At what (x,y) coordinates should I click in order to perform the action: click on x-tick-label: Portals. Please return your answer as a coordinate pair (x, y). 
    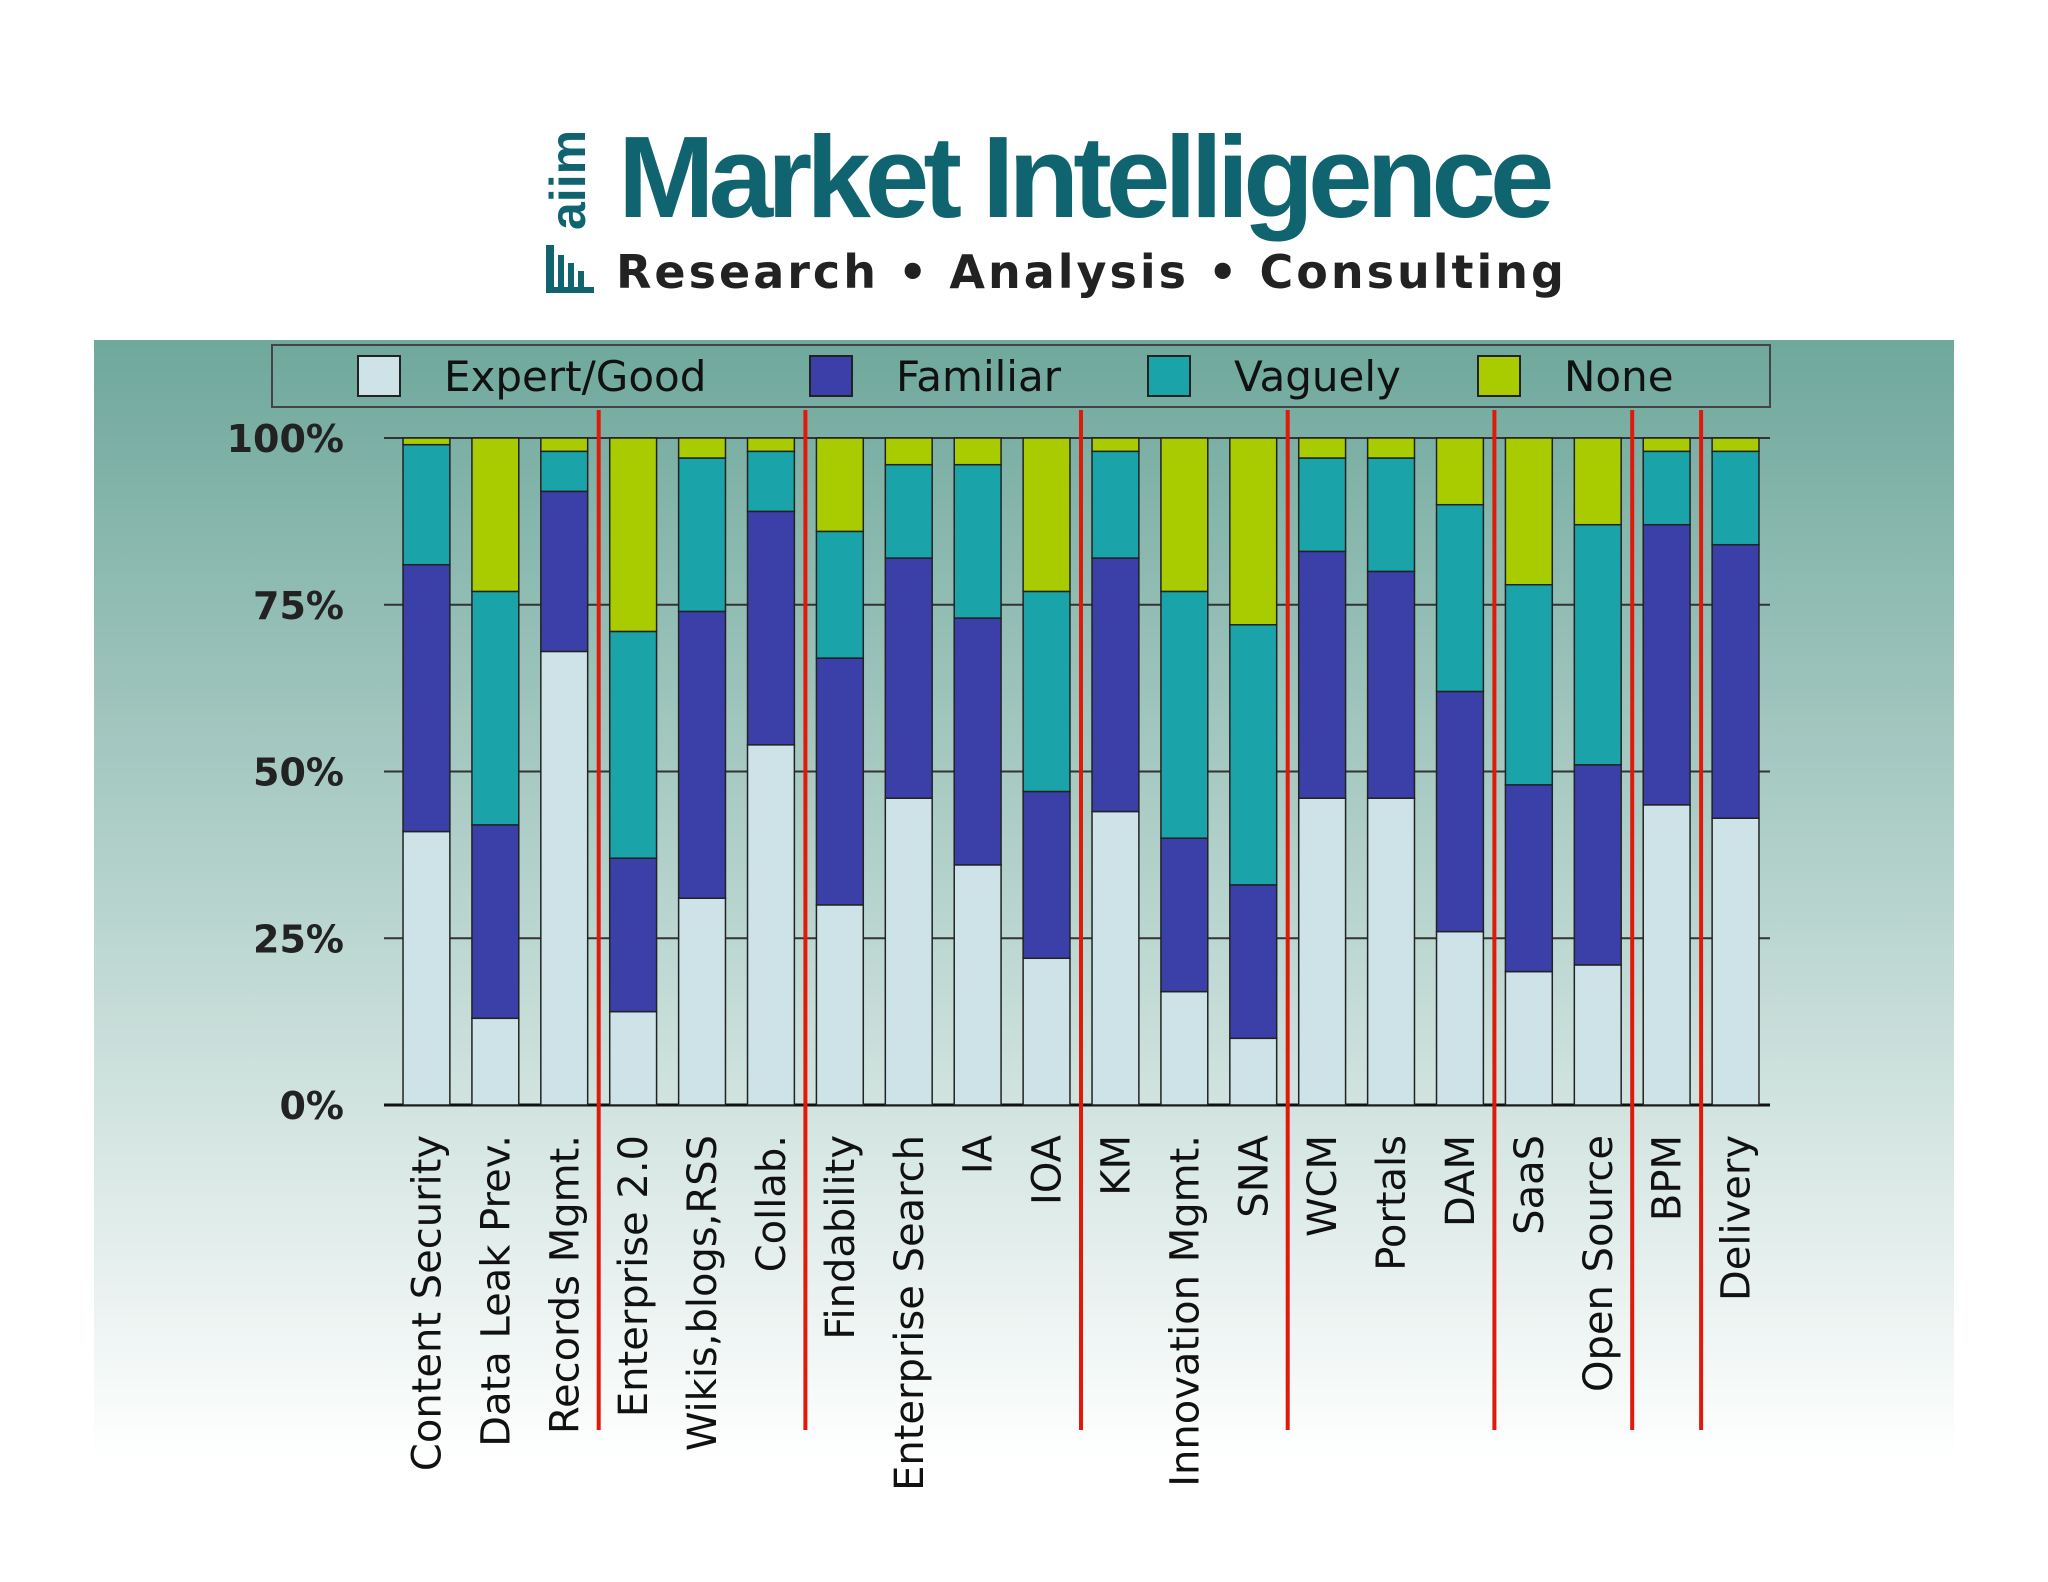
    Looking at the image, I should click on (1392, 1203).